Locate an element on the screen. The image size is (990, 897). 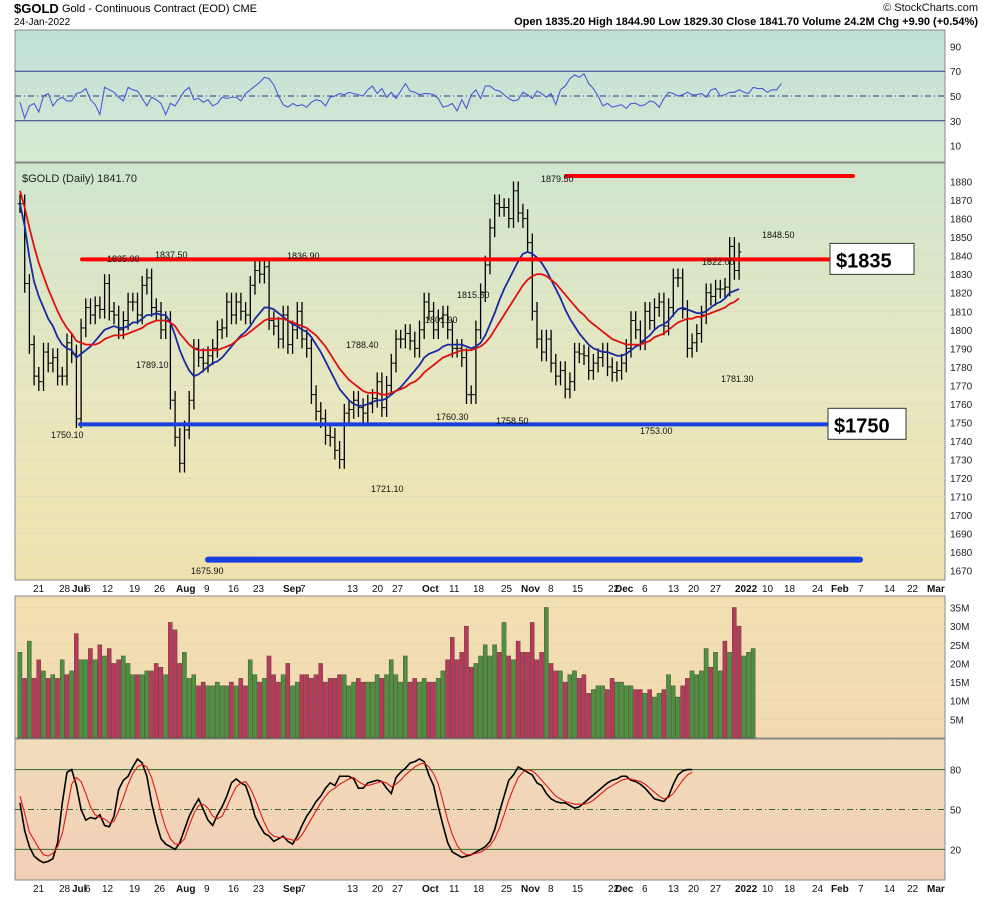
price-x-tick-label: 25 is located at coordinates (507, 589).